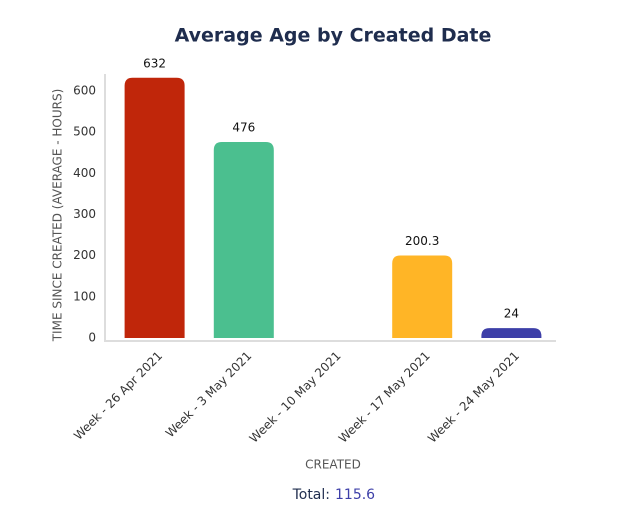  What do you see at coordinates (84, 90) in the screenshot?
I see `y-tick-label: 600` at bounding box center [84, 90].